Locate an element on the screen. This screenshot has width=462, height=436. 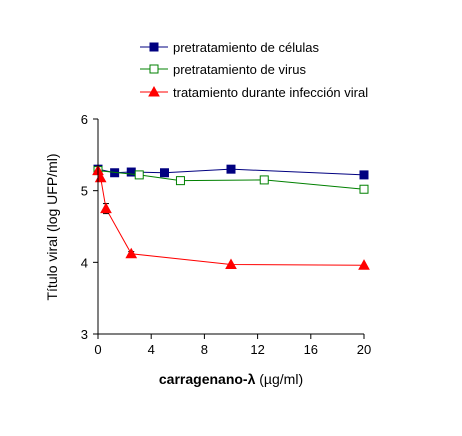
legend-item-0: pretratamiento de células is located at coordinates (229, 47).